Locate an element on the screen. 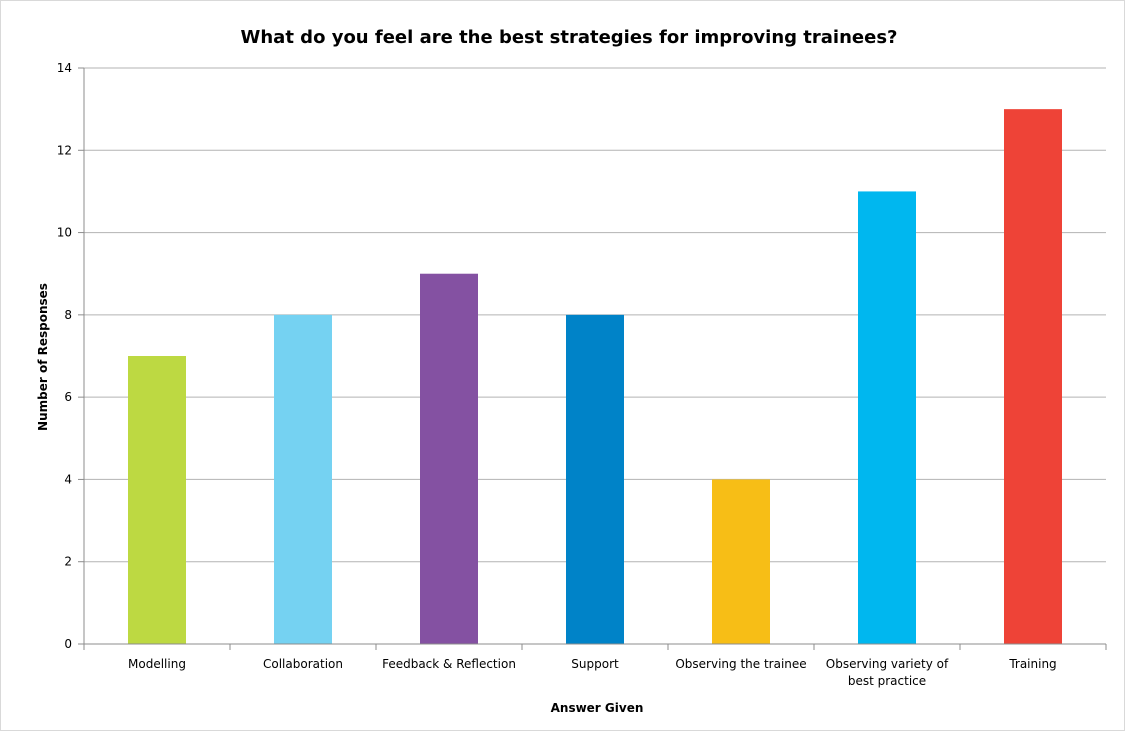 Image resolution: width=1125 pixels, height=731 pixels. x-axis-title: Answer Given is located at coordinates (597, 708).